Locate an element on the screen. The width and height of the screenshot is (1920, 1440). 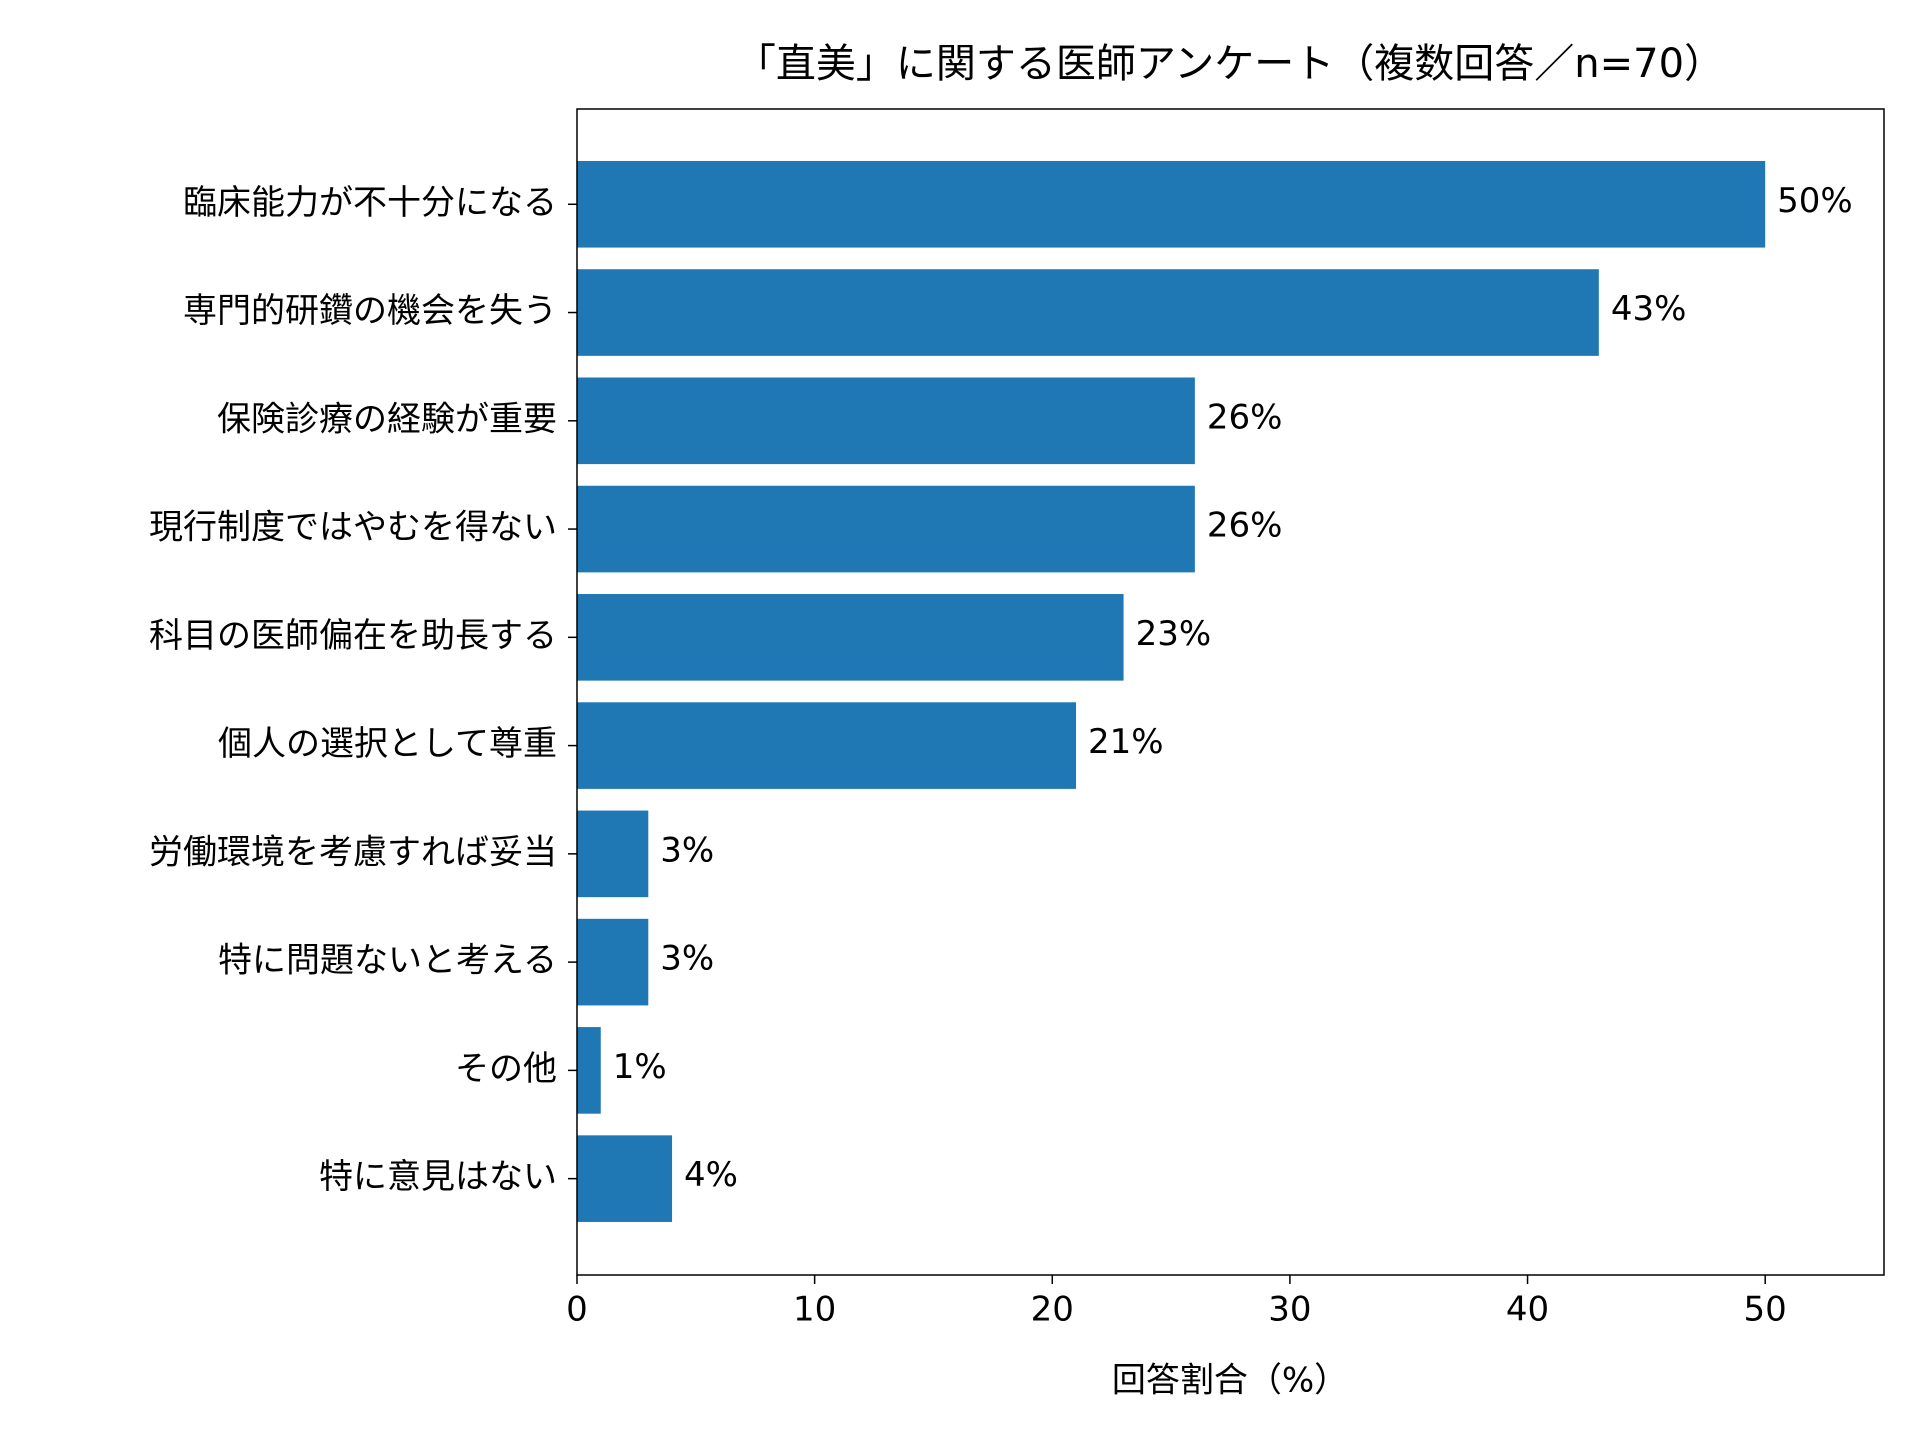
x-tick-label: 10 is located at coordinates (814, 1310).